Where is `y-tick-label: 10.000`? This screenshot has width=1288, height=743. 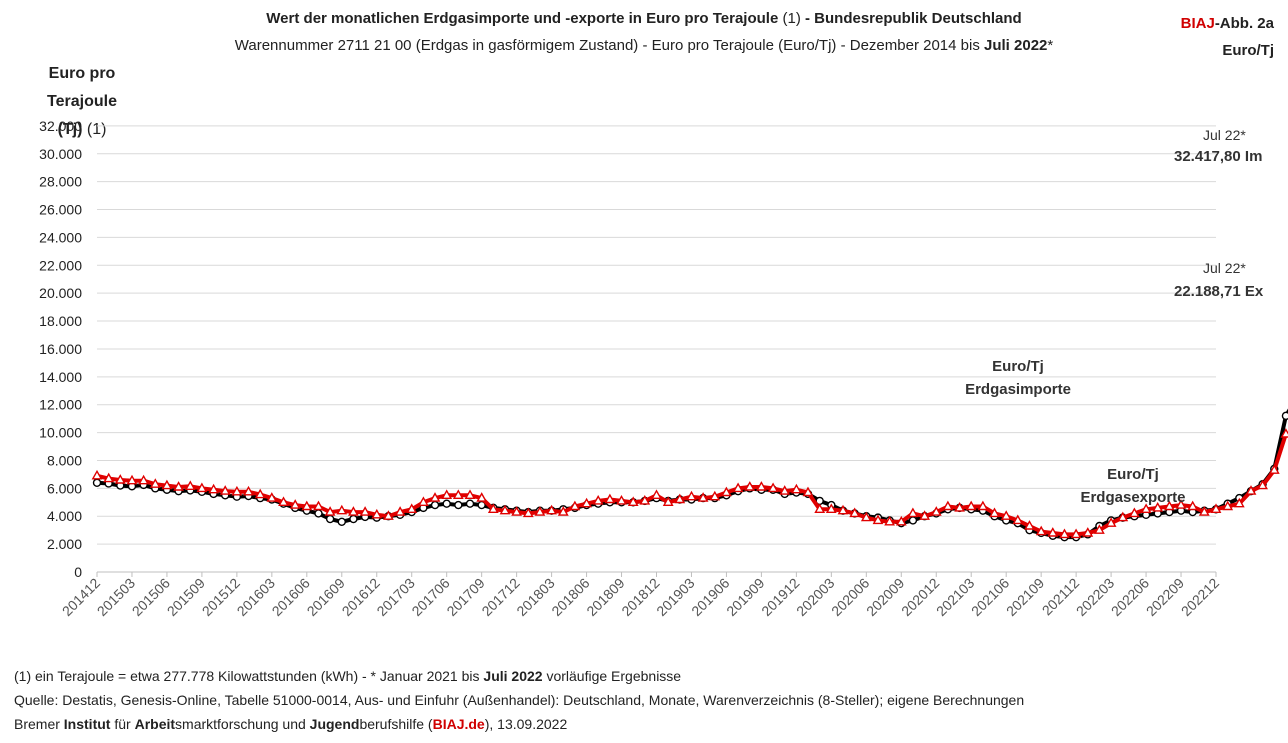
y-tick-label: 10.000 is located at coordinates (60, 433).